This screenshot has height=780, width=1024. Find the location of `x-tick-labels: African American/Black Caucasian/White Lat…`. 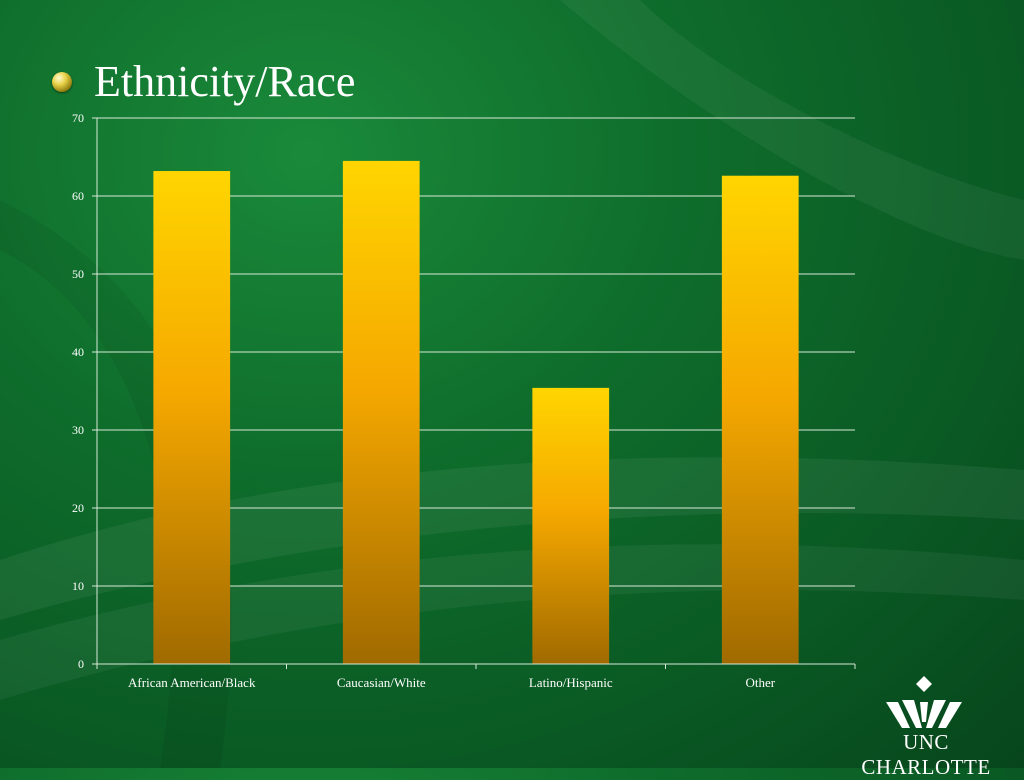

x-tick-labels: African American/Black Caucasian/White Lat… is located at coordinates (452, 682).